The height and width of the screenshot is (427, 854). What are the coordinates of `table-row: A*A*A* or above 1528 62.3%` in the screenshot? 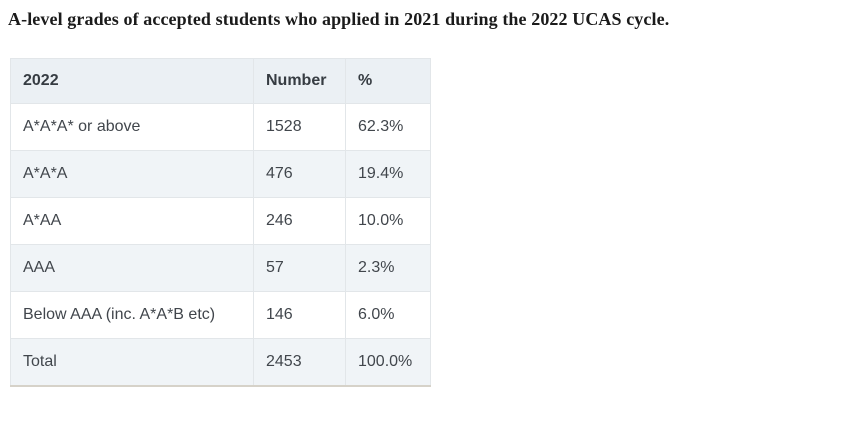 It's located at (220, 127).